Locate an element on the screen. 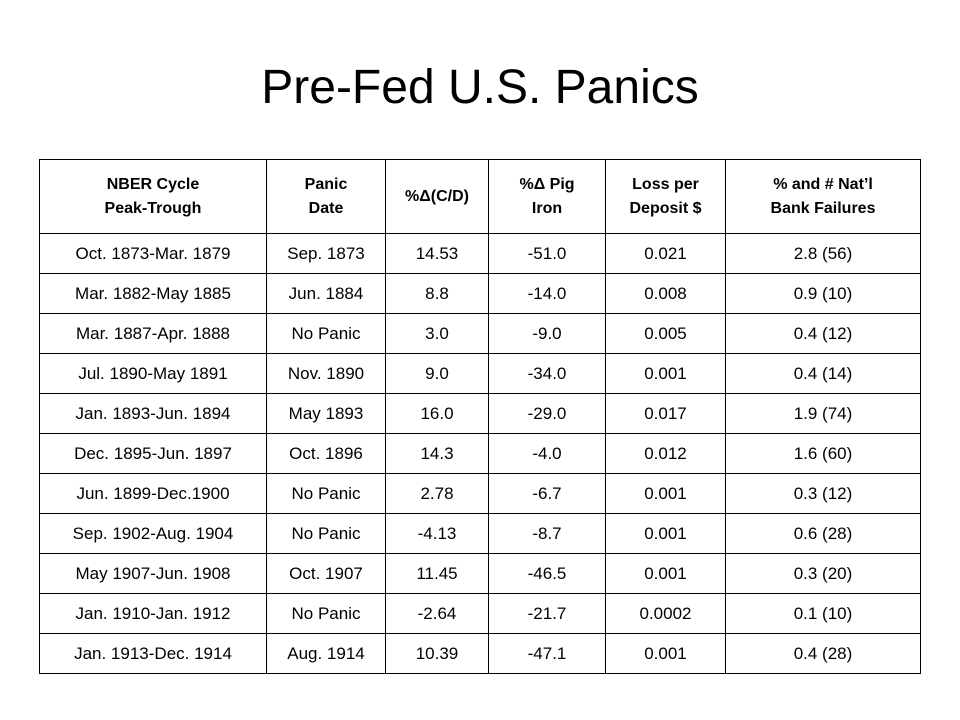 This screenshot has height=720, width=960. cell-cd-change: 14.3 is located at coordinates (437, 453).